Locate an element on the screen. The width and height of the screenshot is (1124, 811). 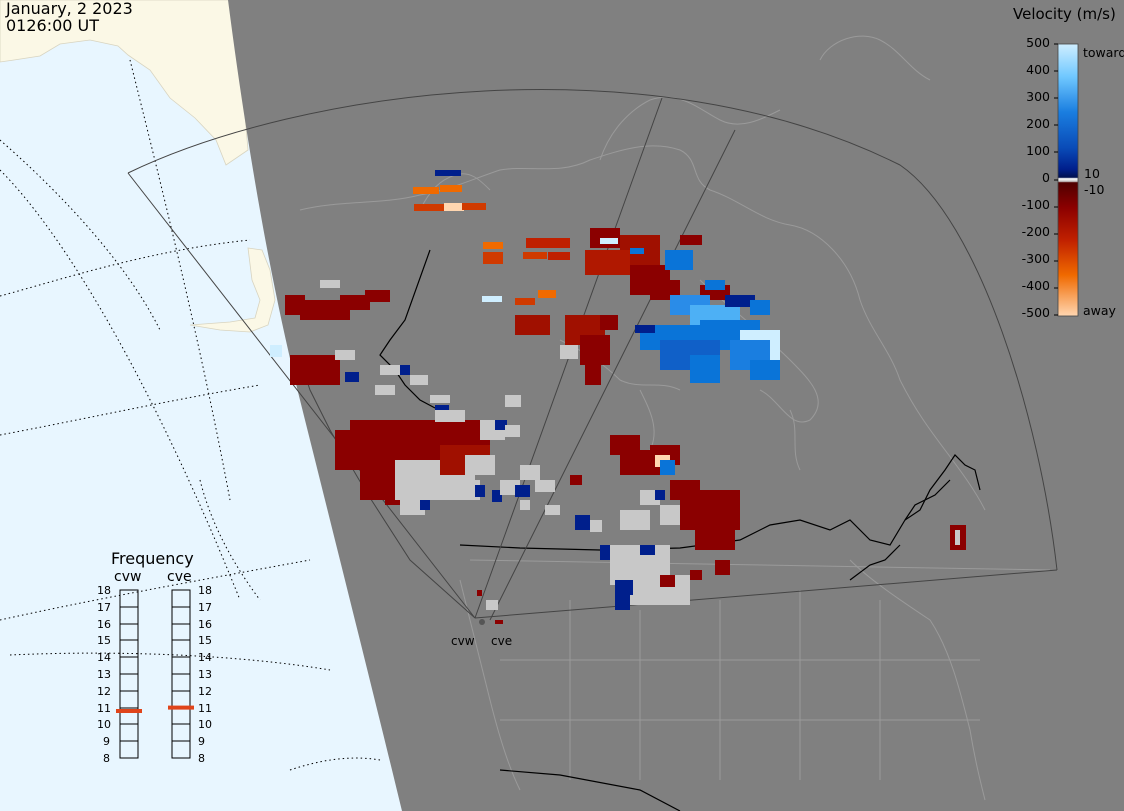
color-bar-ticks is located at coordinates (1056, 179).